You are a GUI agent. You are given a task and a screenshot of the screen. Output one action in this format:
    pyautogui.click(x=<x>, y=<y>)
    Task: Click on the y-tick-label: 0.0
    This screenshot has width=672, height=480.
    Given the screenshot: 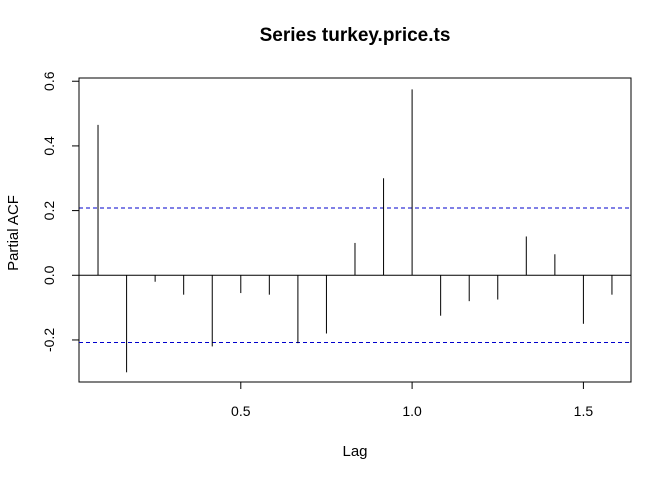 What is the action you would take?
    pyautogui.click(x=49, y=275)
    